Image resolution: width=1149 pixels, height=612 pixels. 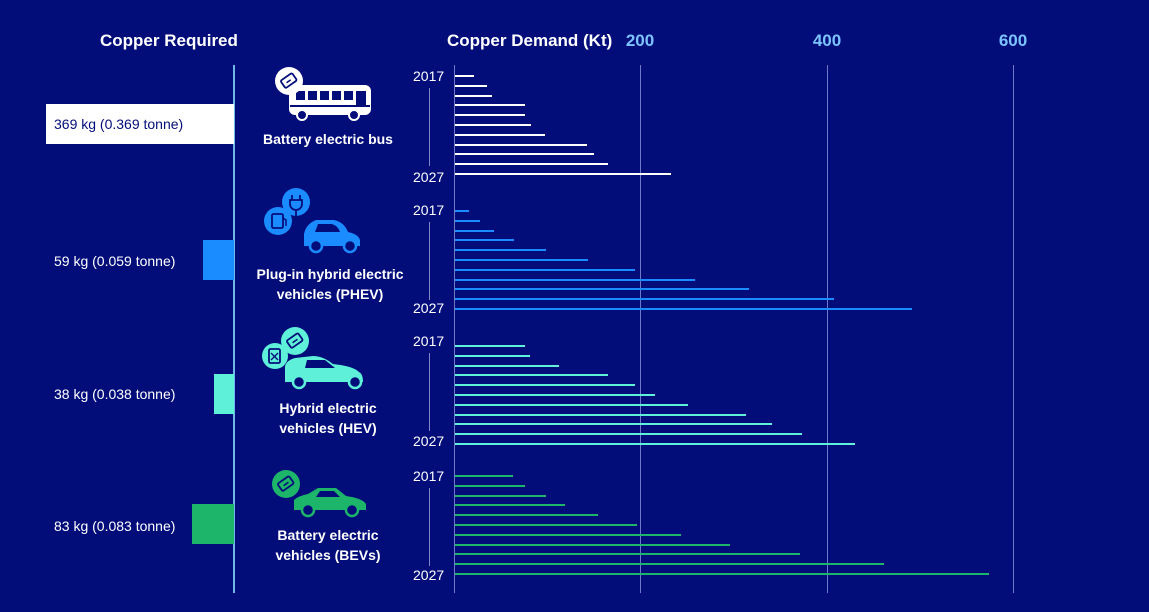 I want to click on demand-bar-hev-2027, so click(x=655, y=444).